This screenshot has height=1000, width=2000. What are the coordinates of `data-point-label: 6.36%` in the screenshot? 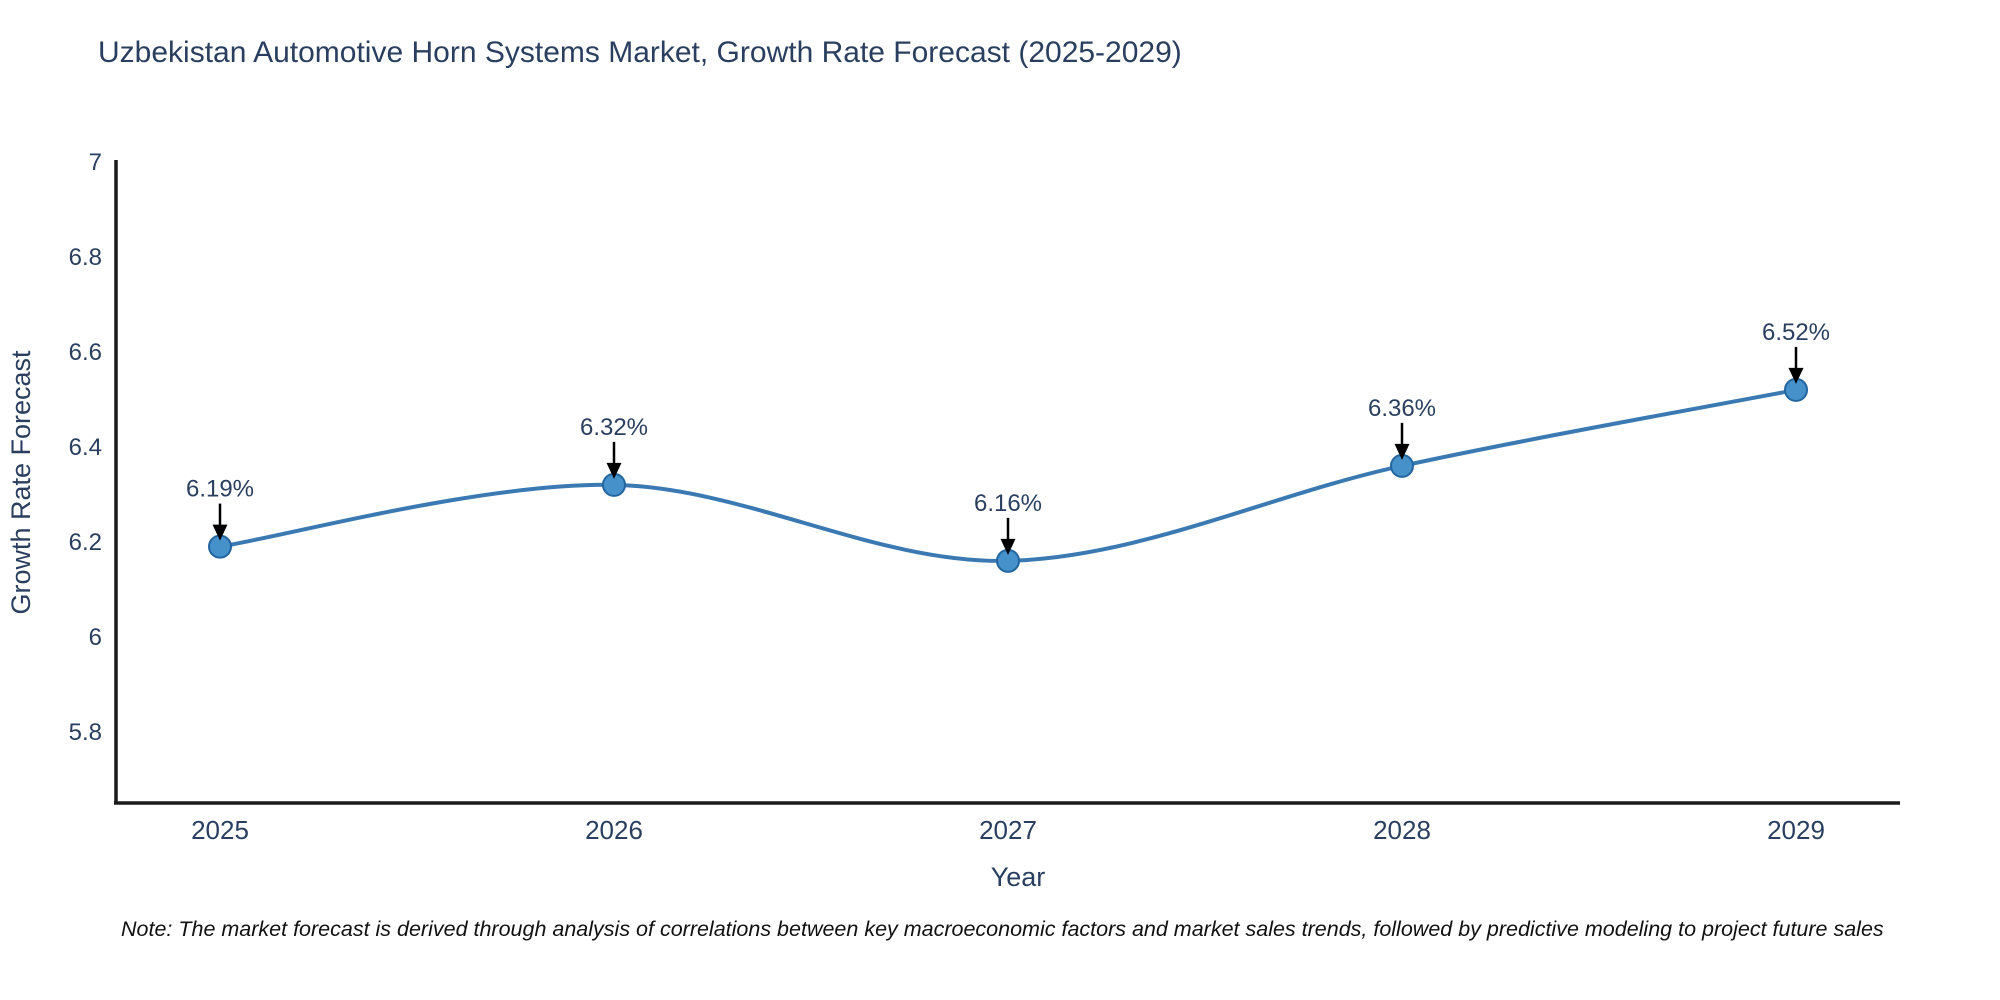 It's located at (1402, 408).